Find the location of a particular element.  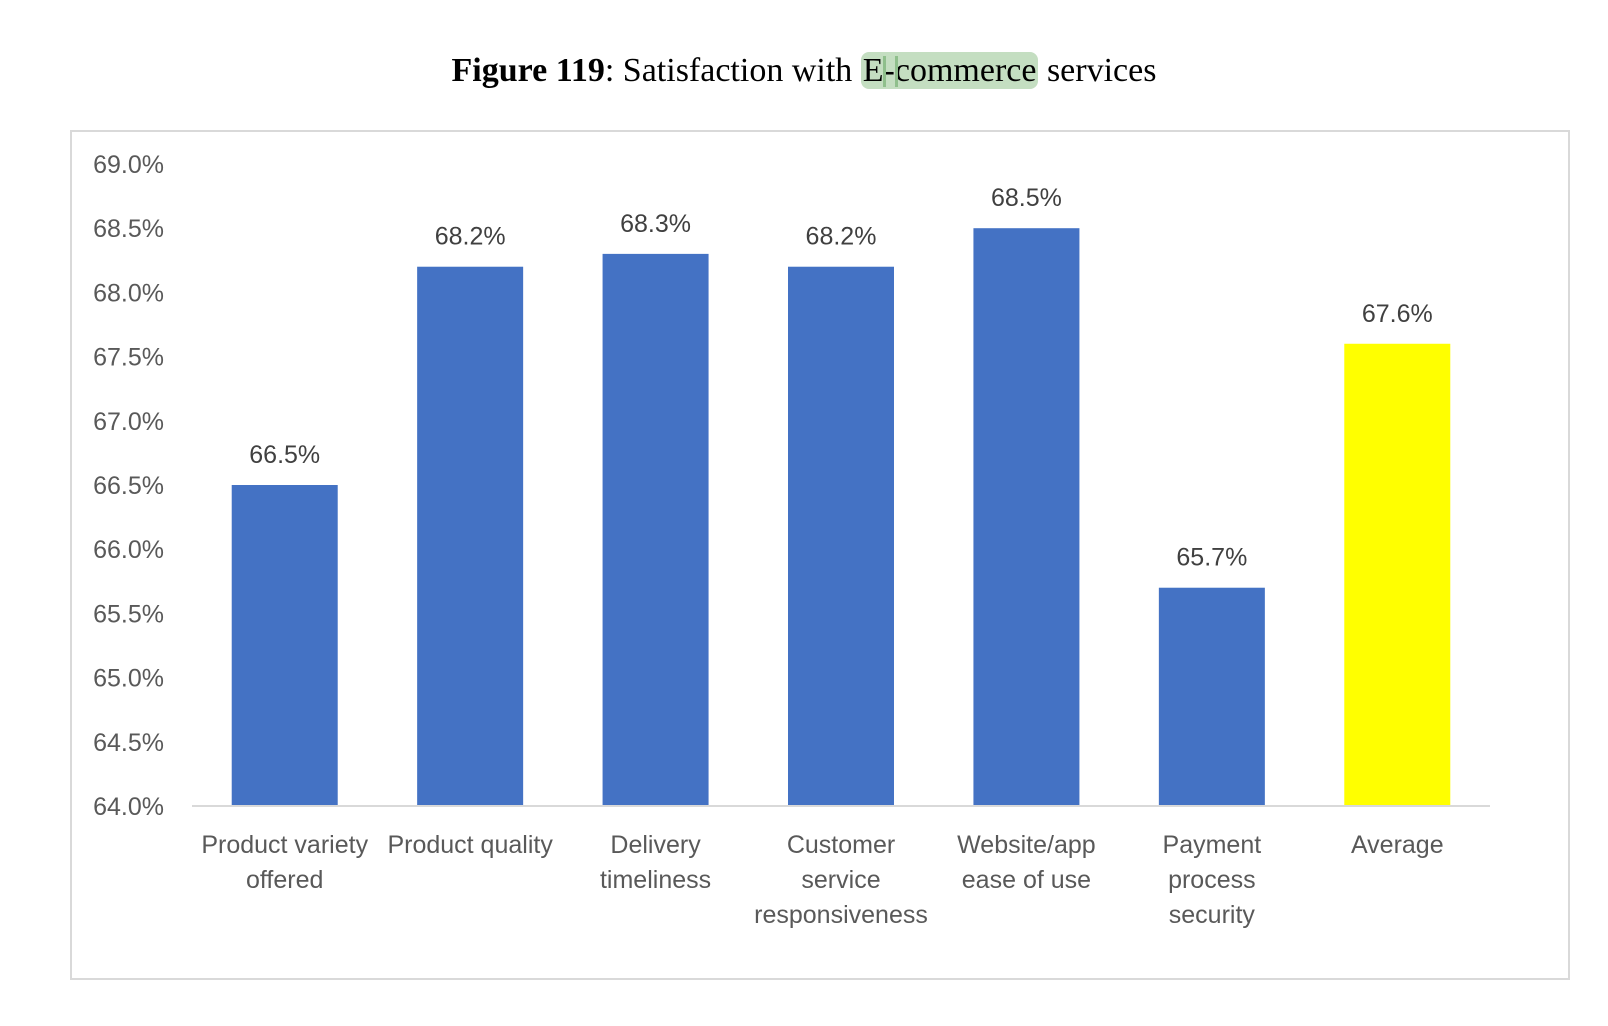

caption-highlighted-text: E-commerce is located at coordinates (949, 70).